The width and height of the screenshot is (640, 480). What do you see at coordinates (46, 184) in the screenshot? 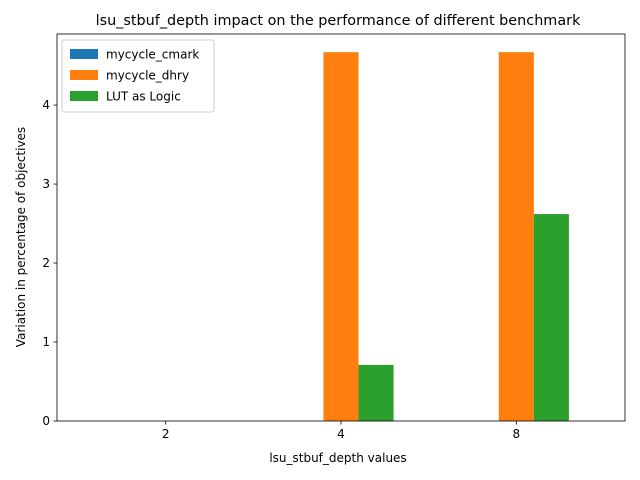
I see `y-tick-label: 3` at bounding box center [46, 184].